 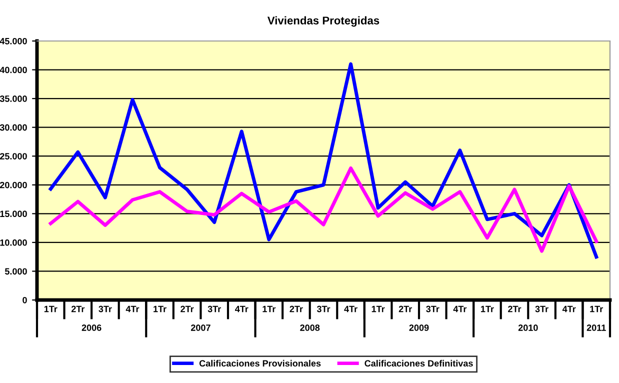 What do you see at coordinates (13, 185) in the screenshot?
I see `y-tick-label: 20.000` at bounding box center [13, 185].